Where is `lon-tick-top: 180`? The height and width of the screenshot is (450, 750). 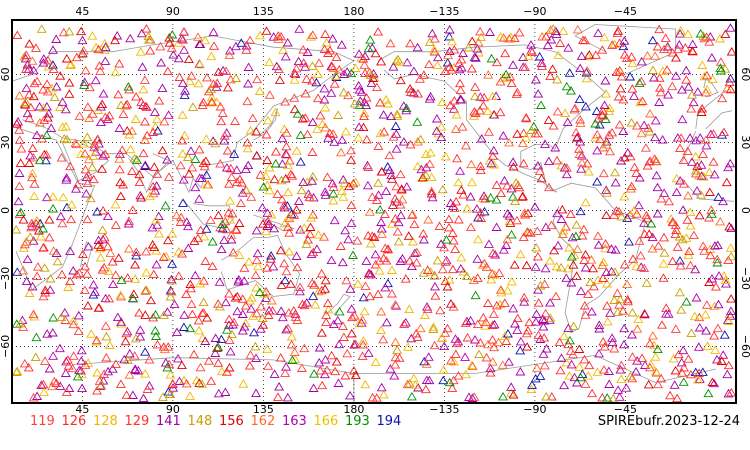 lon-tick-top: 180 is located at coordinates (353, 11).